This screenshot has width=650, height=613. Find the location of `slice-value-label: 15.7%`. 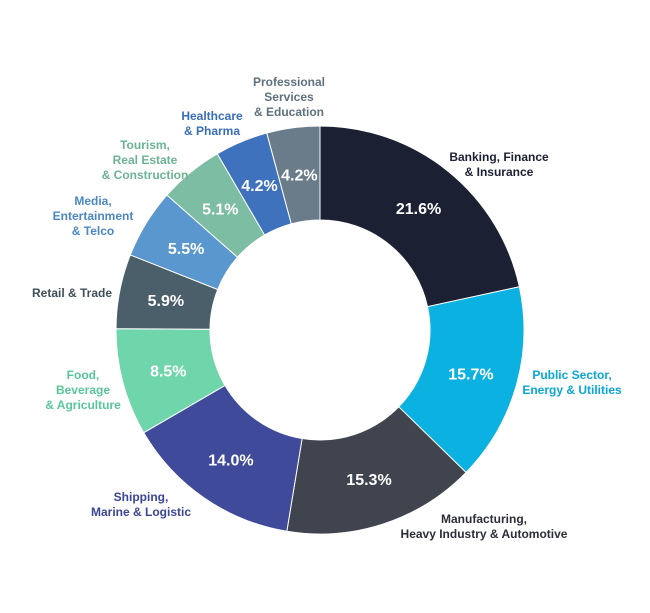

slice-value-label: 15.7% is located at coordinates (470, 374).